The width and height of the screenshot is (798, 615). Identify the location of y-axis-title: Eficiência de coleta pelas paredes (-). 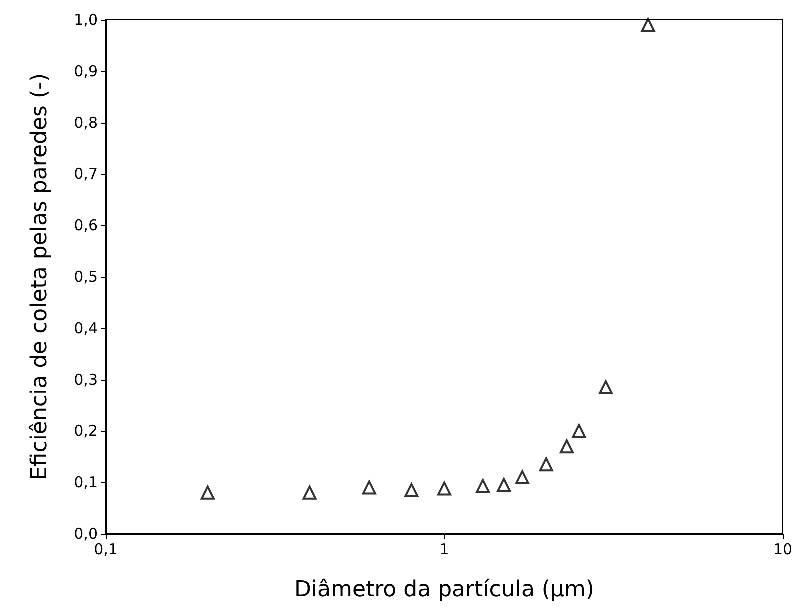
(40, 277).